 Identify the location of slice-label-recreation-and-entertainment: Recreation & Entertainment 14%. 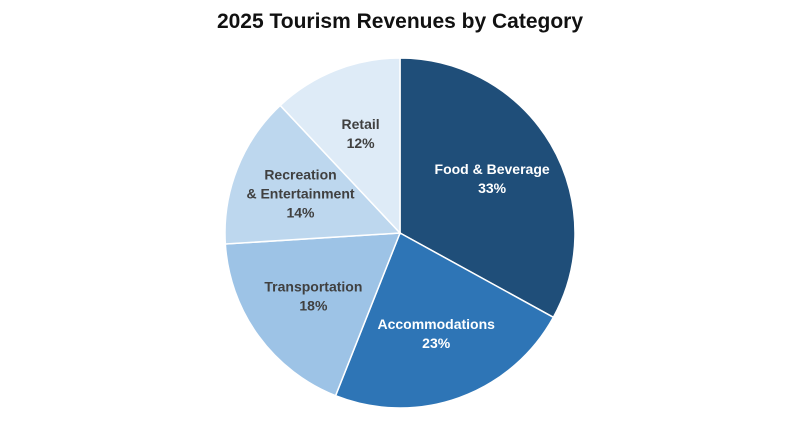
(300, 194).